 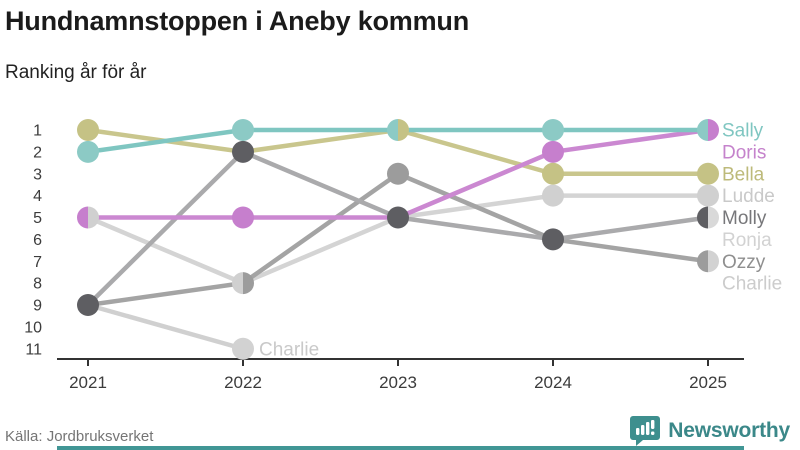 What do you see at coordinates (88, 382) in the screenshot?
I see `x-tick-label-2021: 2021` at bounding box center [88, 382].